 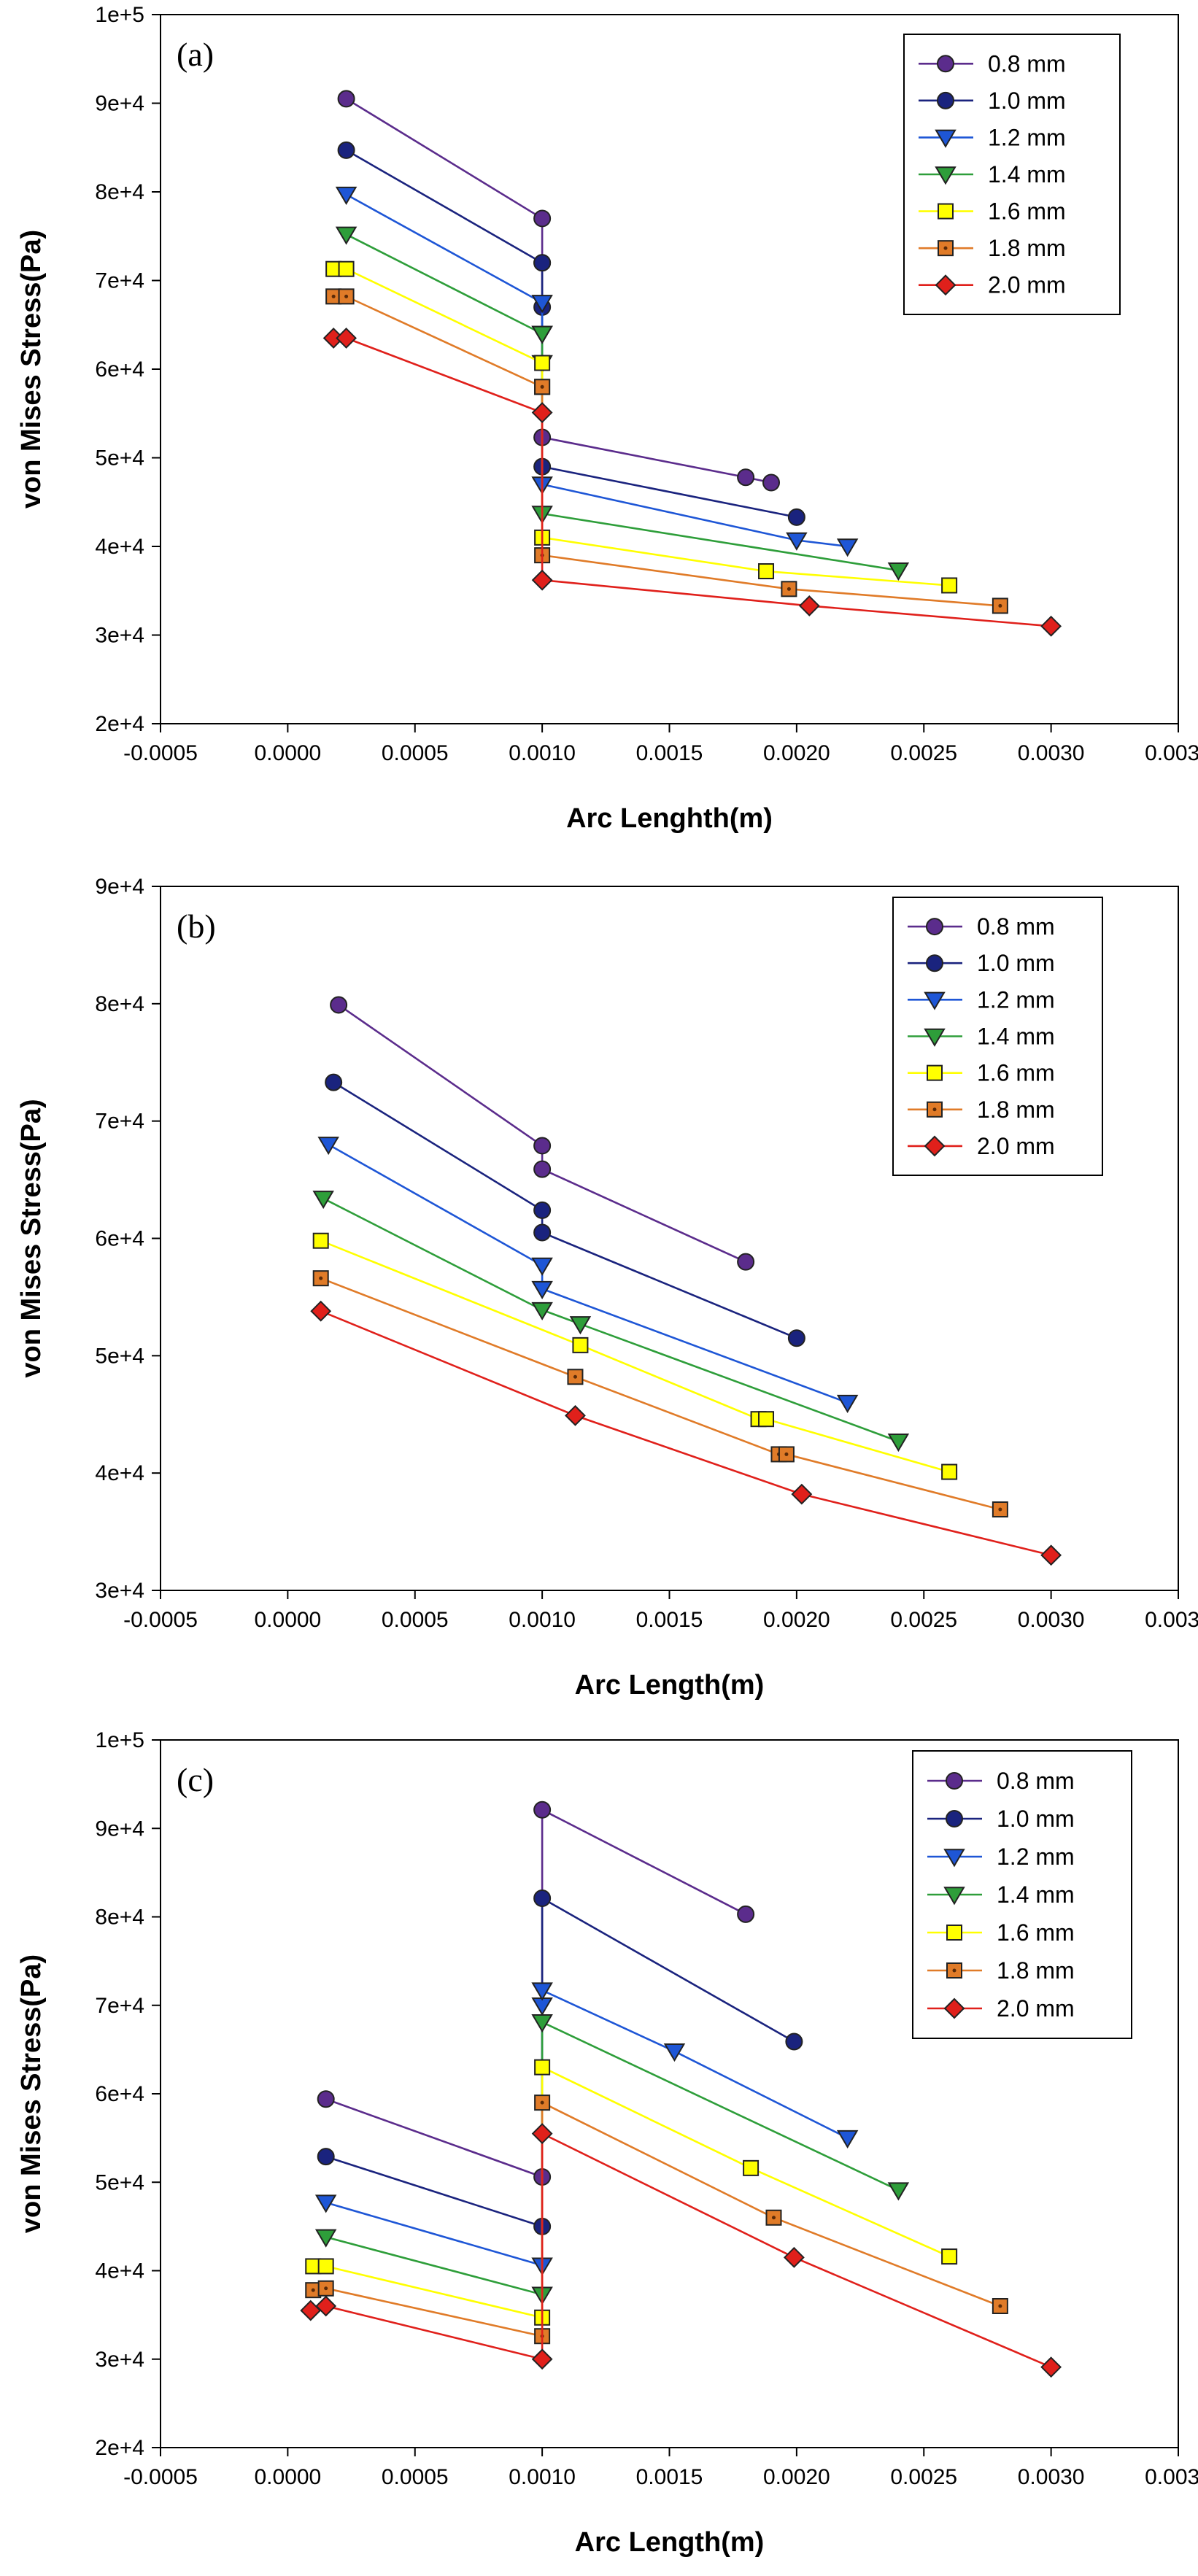 I want to click on legend-label: 1.2 mm, so click(x=1027, y=137).